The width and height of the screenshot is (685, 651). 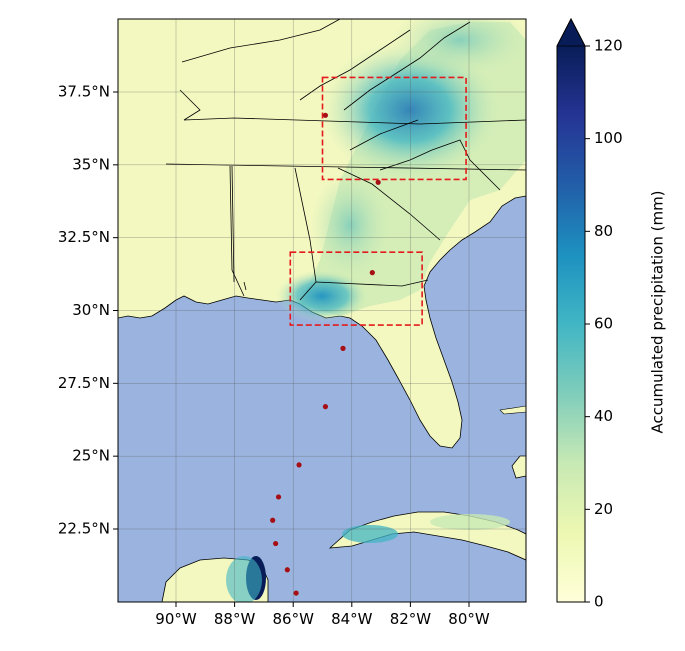 What do you see at coordinates (352, 619) in the screenshot?
I see `lon-tick-label: 84°W` at bounding box center [352, 619].